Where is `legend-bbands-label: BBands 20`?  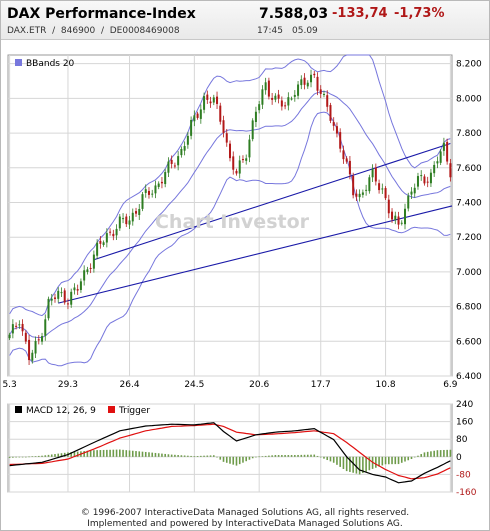
legend-bbands-label: BBands 20 is located at coordinates (50, 64).